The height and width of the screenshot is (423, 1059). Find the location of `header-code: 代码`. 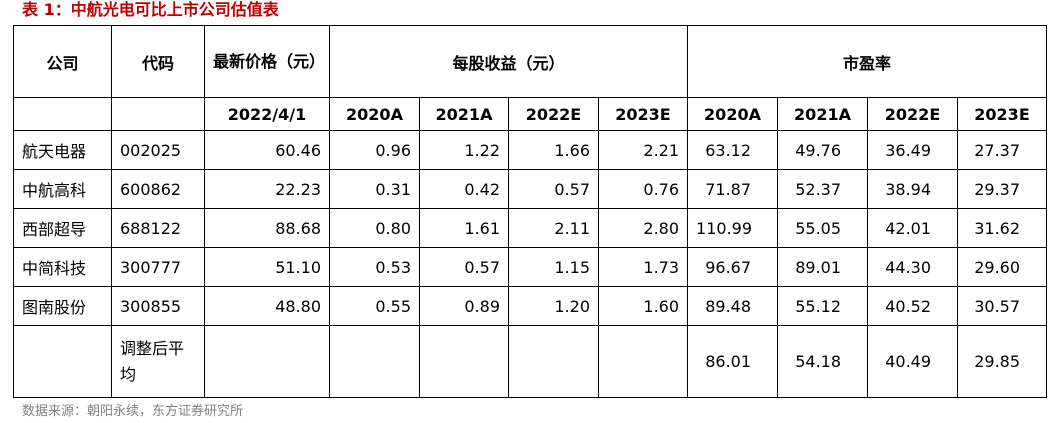

header-code: 代码 is located at coordinates (158, 61).